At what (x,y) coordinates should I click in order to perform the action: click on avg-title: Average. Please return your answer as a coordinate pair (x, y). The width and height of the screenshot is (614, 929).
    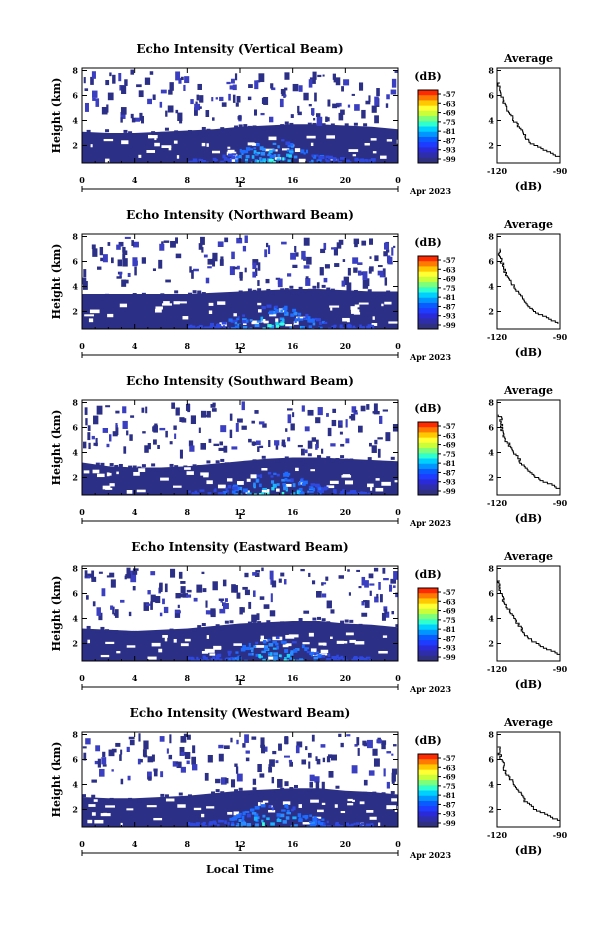
    Looking at the image, I should click on (528, 58).